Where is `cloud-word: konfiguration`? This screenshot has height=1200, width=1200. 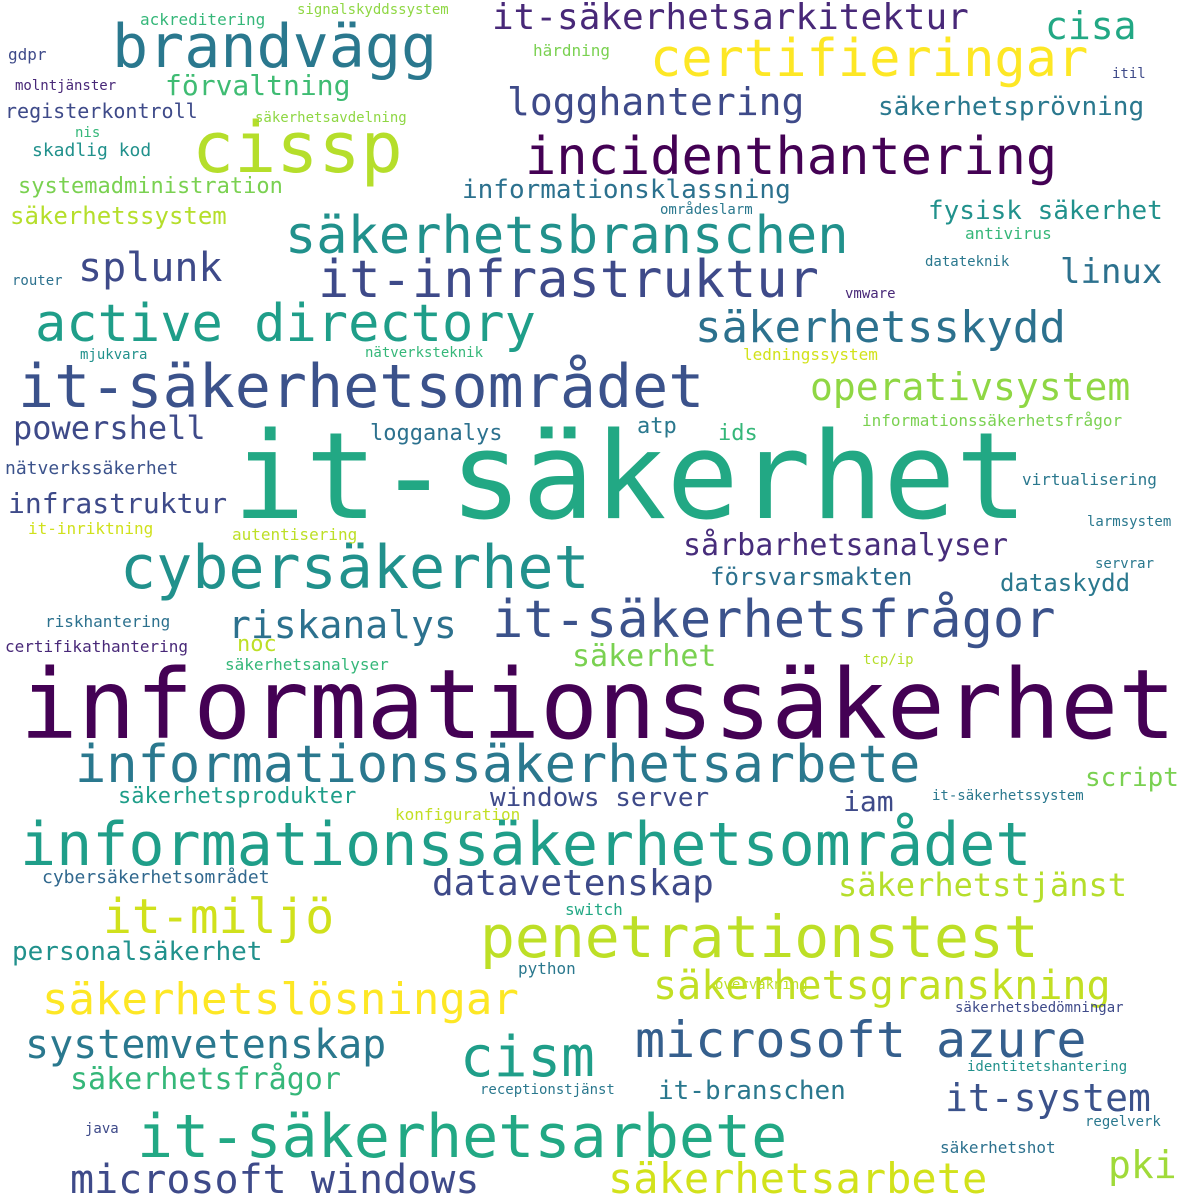
cloud-word: konfiguration is located at coordinates (458, 814).